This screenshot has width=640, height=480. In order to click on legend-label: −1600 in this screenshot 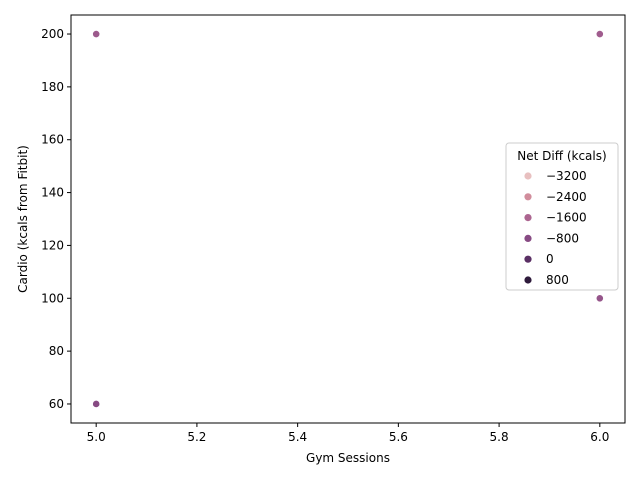, I will do `click(566, 218)`.